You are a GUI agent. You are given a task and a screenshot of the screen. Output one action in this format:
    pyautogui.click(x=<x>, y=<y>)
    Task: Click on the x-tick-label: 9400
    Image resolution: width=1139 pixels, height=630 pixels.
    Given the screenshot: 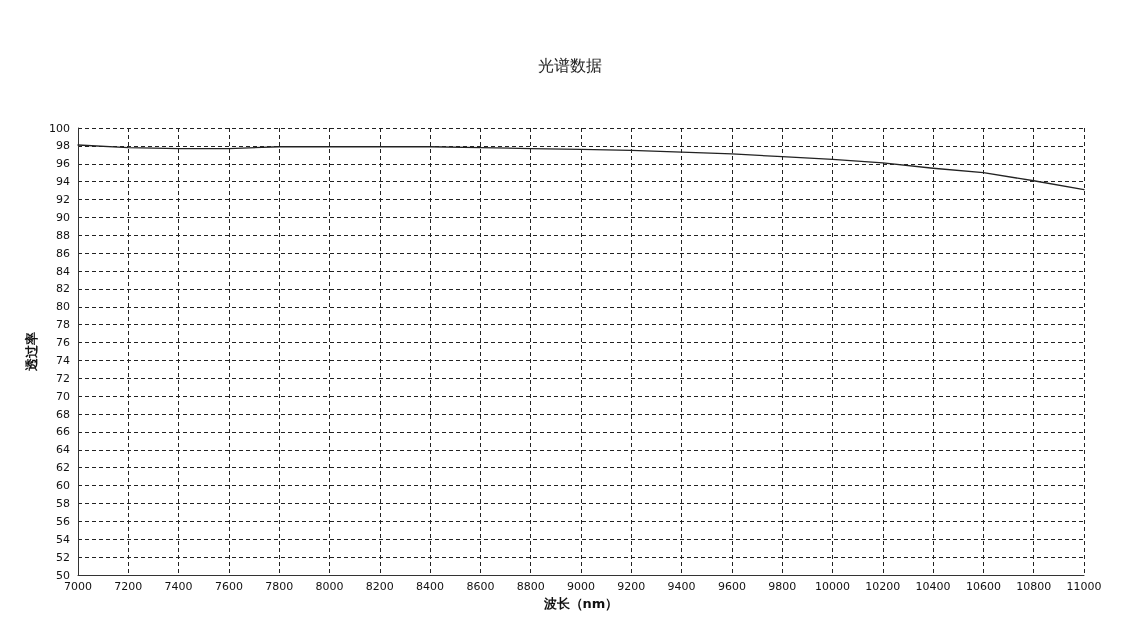 What is the action you would take?
    pyautogui.click(x=681, y=586)
    